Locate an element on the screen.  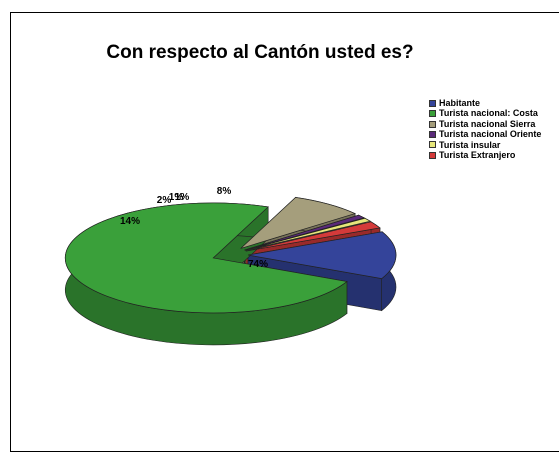
legend-label: Turista insular is located at coordinates (470, 144).